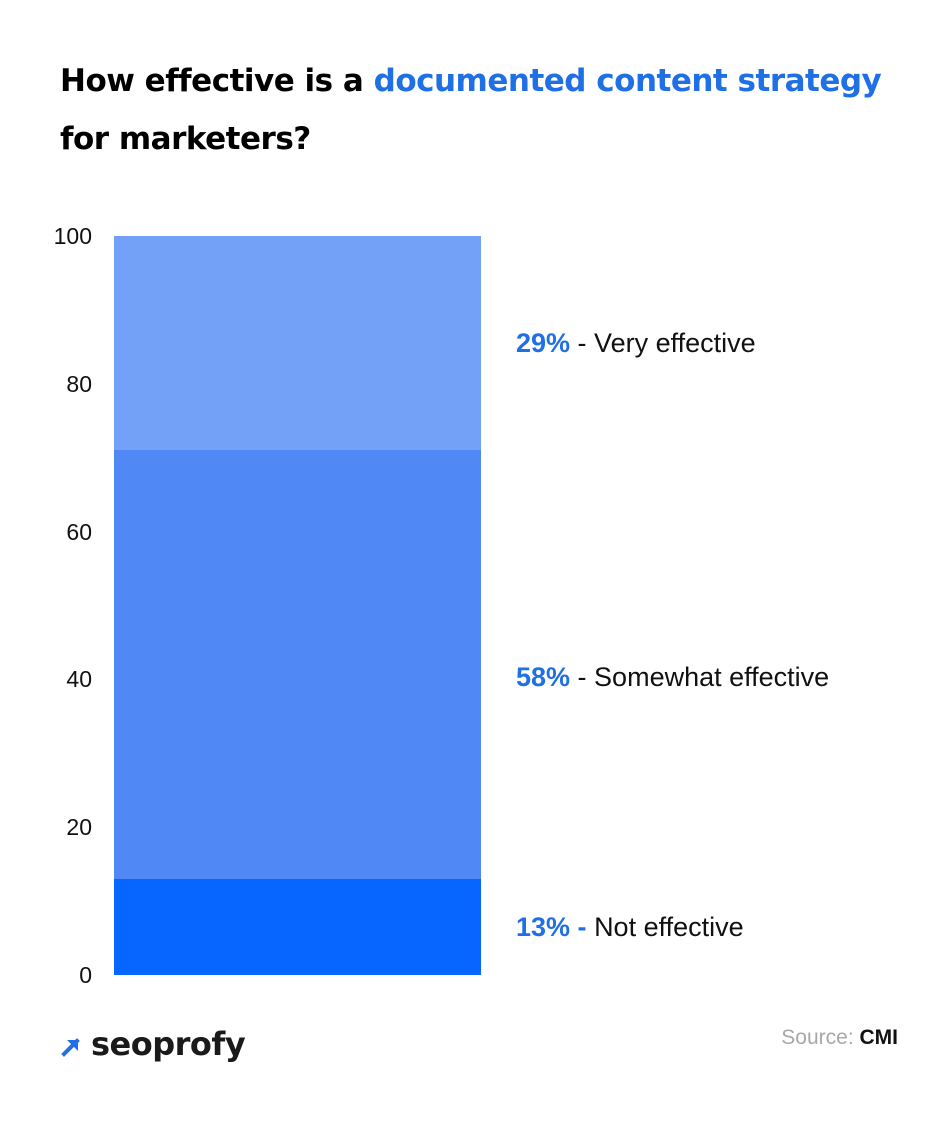 The height and width of the screenshot is (1125, 952). Describe the element at coordinates (712, 676) in the screenshot. I see `segment-name: Somewhat effective` at that location.